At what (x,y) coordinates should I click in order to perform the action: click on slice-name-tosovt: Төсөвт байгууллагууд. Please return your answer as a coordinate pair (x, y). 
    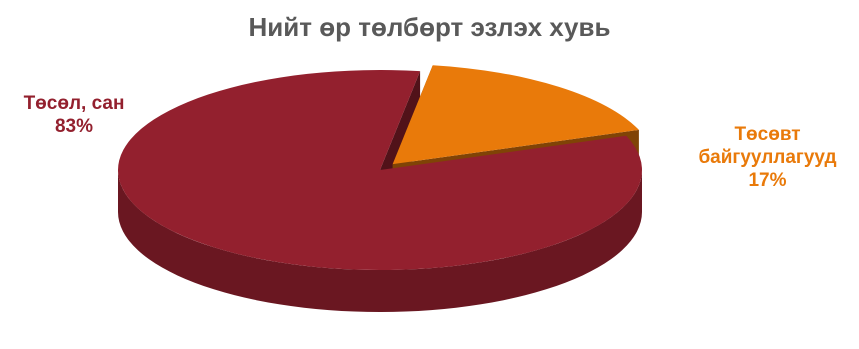
    Looking at the image, I should click on (767, 146).